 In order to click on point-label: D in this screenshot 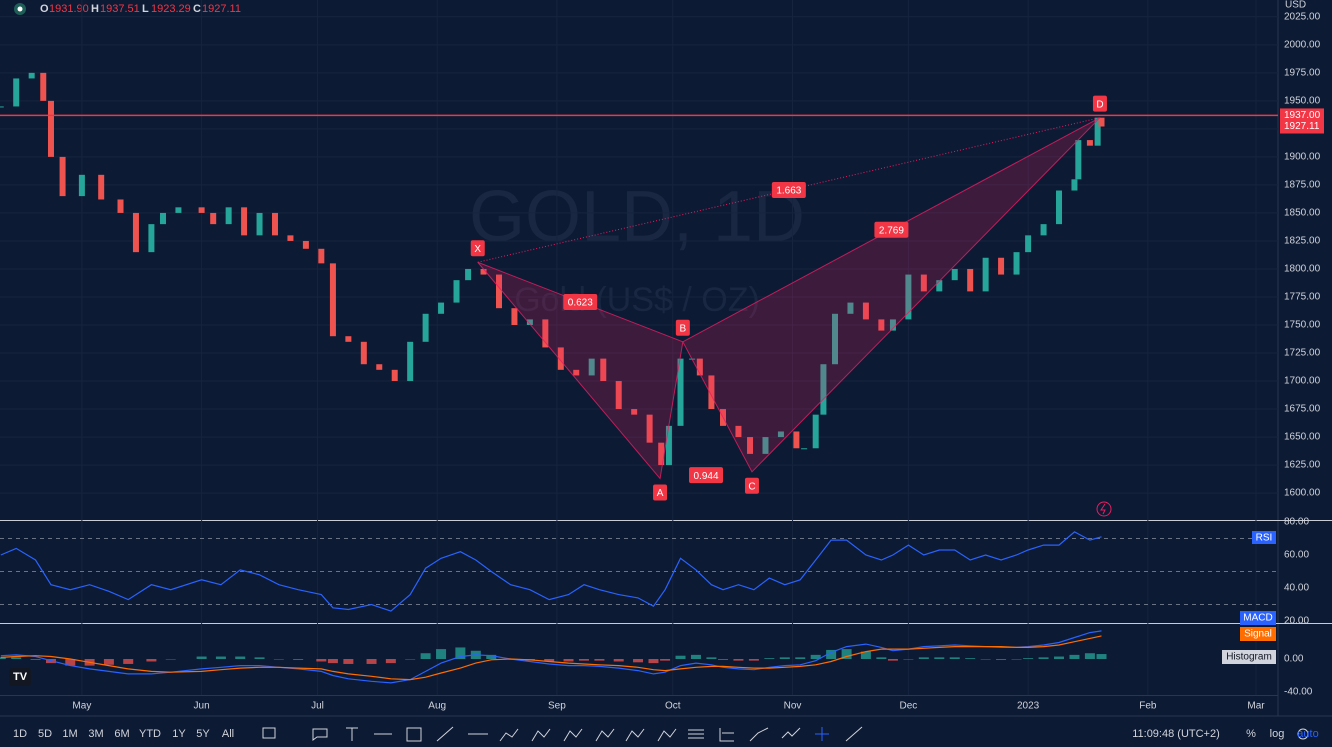, I will do `click(1099, 104)`.